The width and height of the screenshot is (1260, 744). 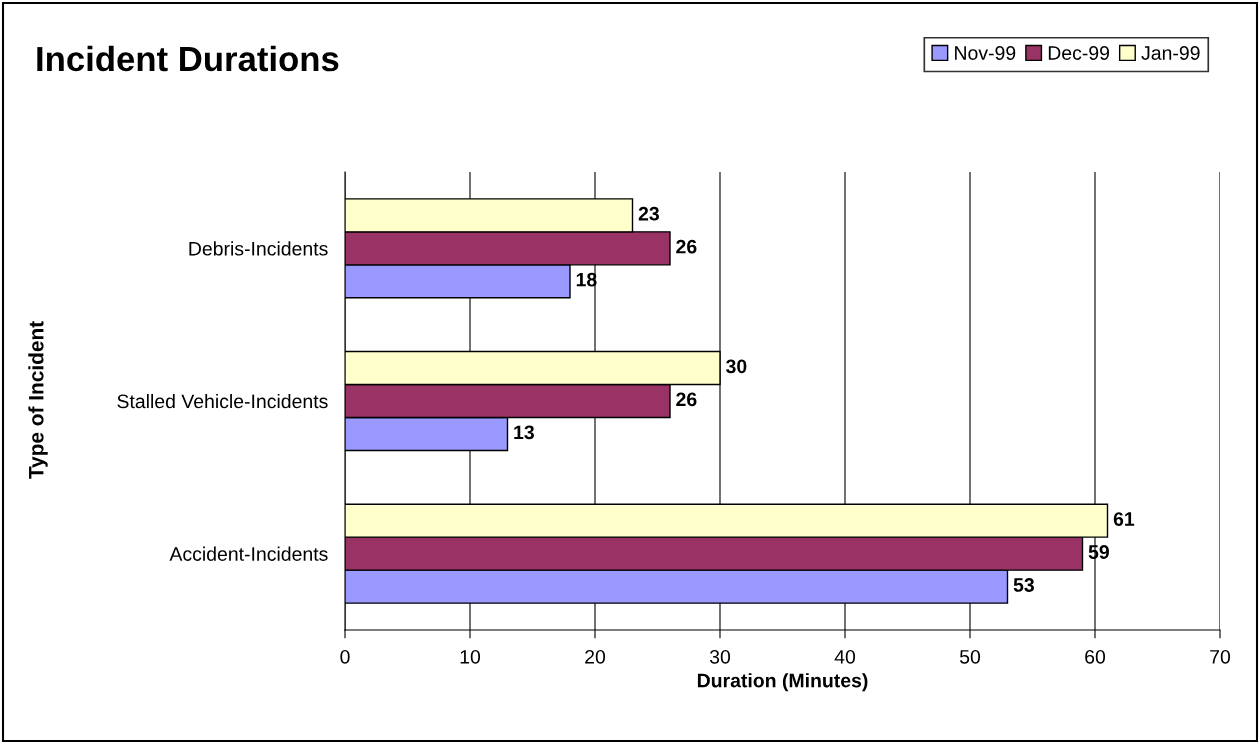 What do you see at coordinates (38, 400) in the screenshot?
I see `y-axis-title: Type of Incident` at bounding box center [38, 400].